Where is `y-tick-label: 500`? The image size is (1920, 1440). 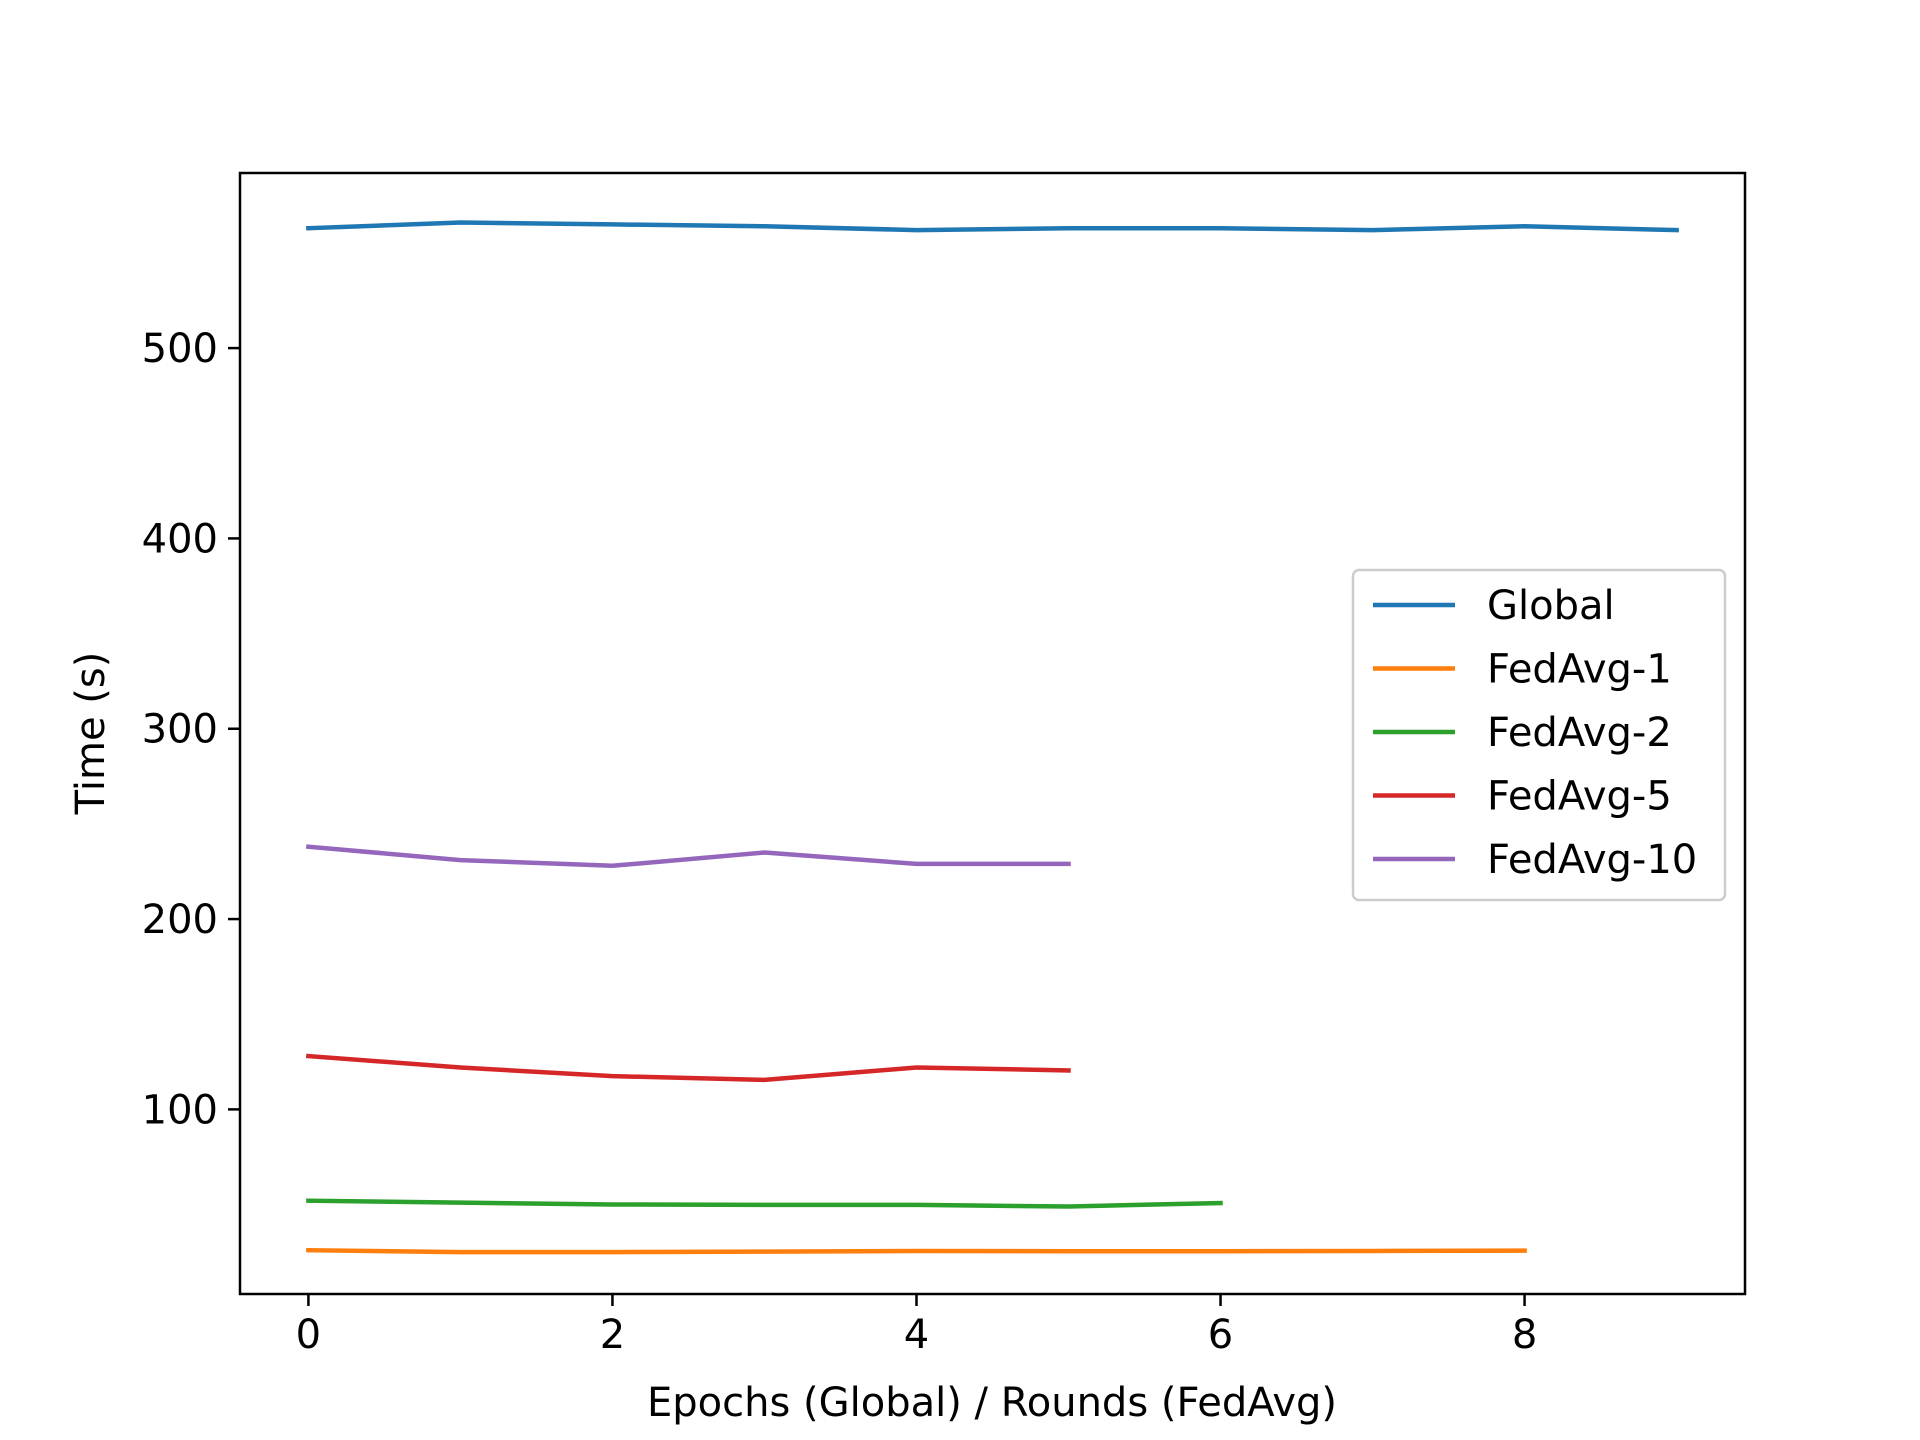
y-tick-label: 500 is located at coordinates (180, 349).